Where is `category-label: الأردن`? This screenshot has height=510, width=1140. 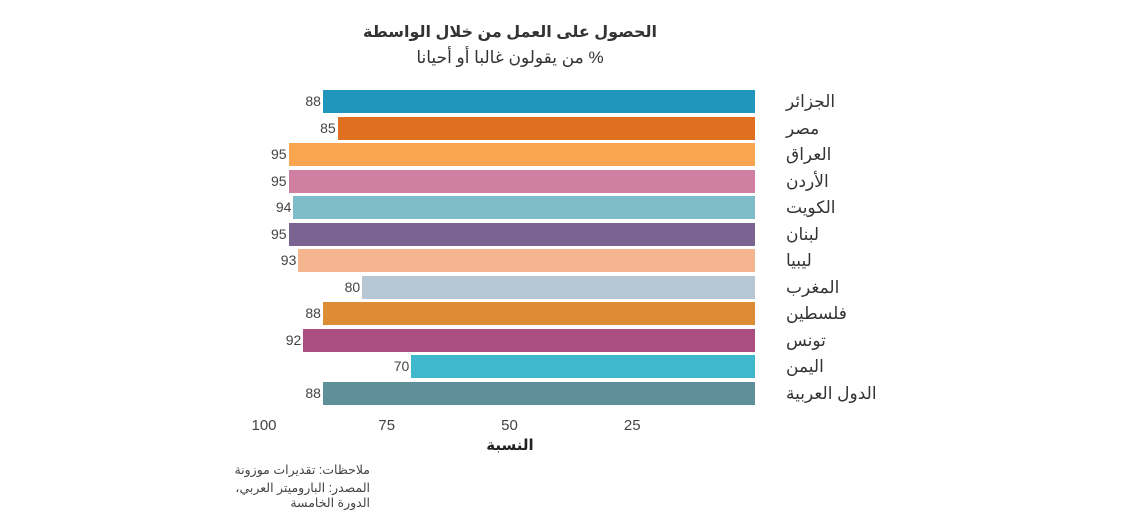 category-label: الأردن is located at coordinates (807, 181).